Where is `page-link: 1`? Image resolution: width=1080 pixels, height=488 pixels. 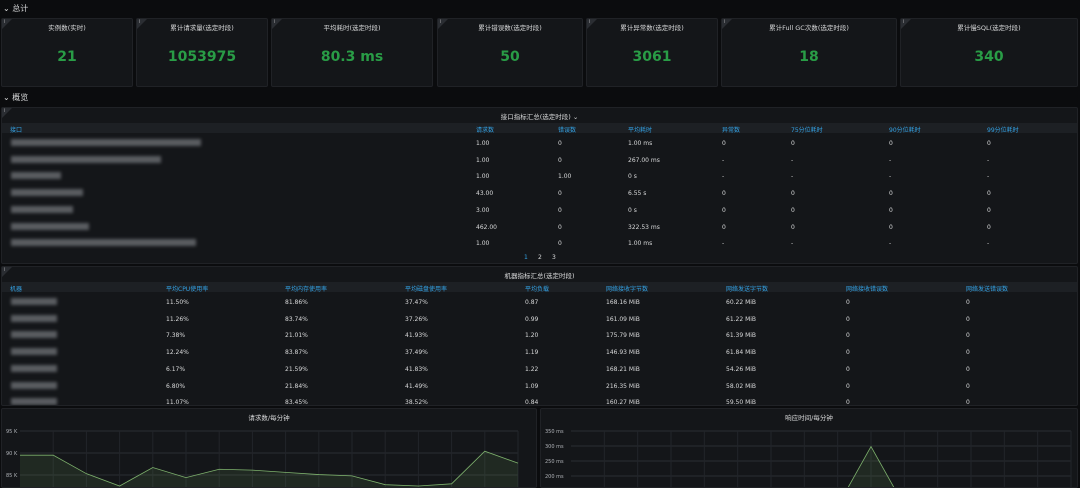 page-link: 1 is located at coordinates (526, 257).